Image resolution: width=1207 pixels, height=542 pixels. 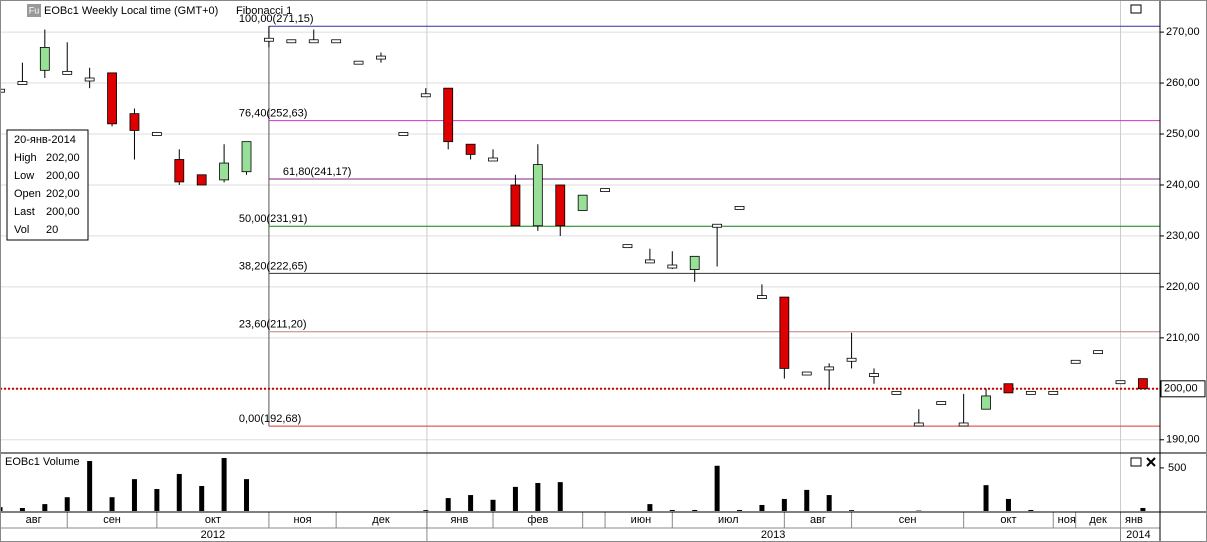 I want to click on info-label: Vol, so click(x=21, y=230).